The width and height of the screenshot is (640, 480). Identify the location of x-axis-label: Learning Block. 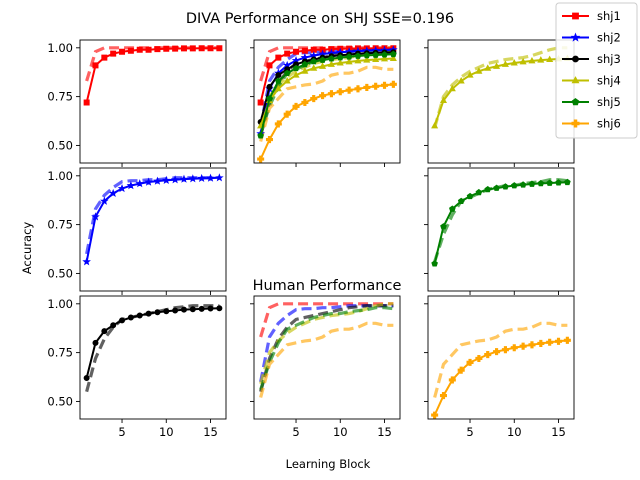
(328, 464).